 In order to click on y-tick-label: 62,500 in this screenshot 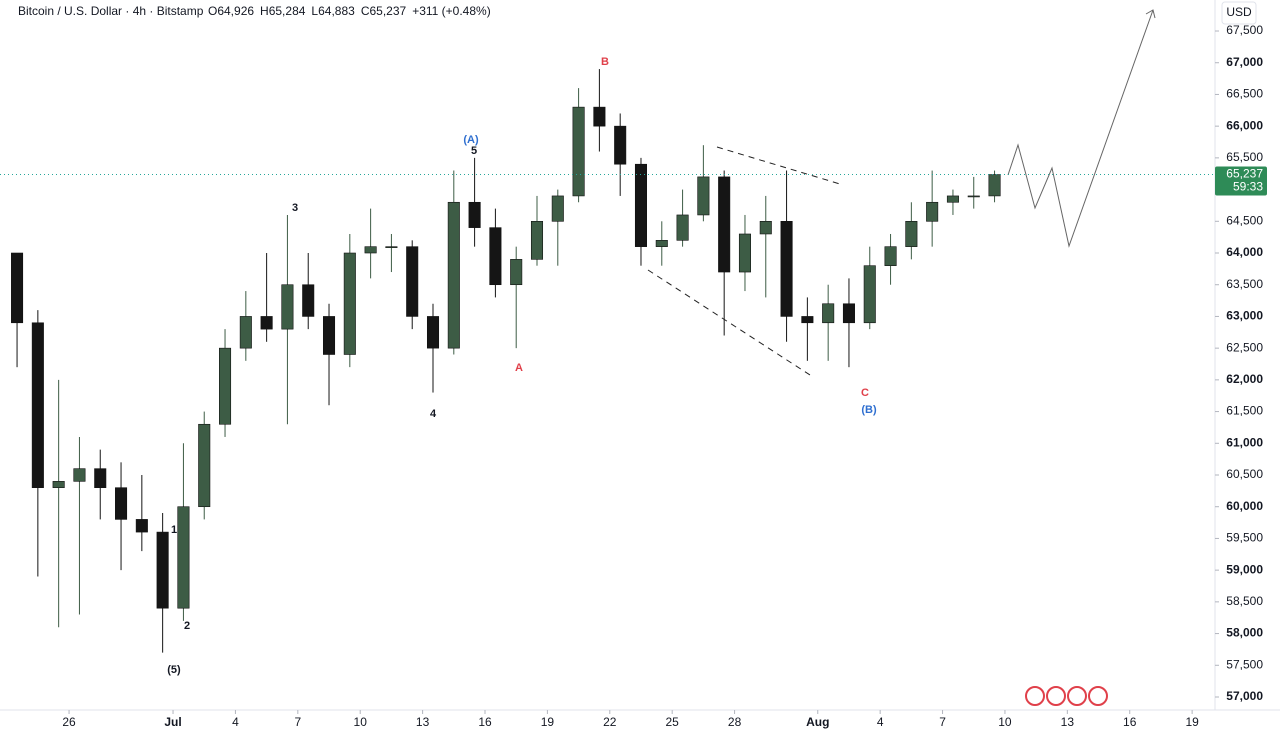, I will do `click(1244, 347)`.